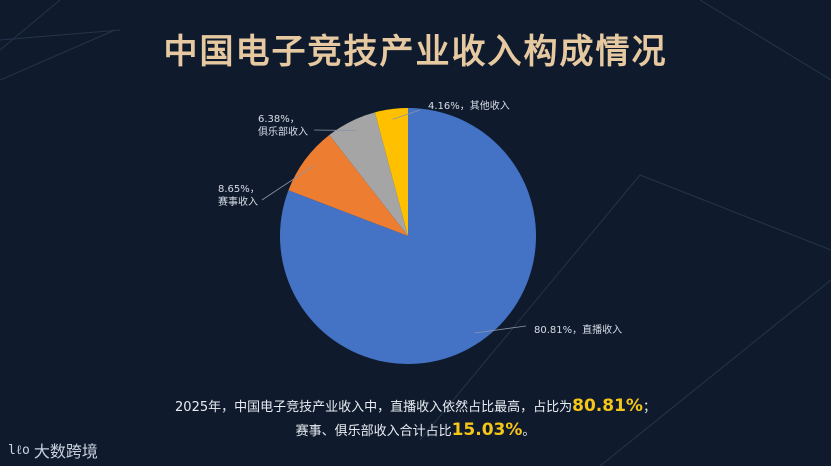 This screenshot has height=466, width=831. What do you see at coordinates (607, 406) in the screenshot?
I see `live-share-highlight: 80.81%` at bounding box center [607, 406].